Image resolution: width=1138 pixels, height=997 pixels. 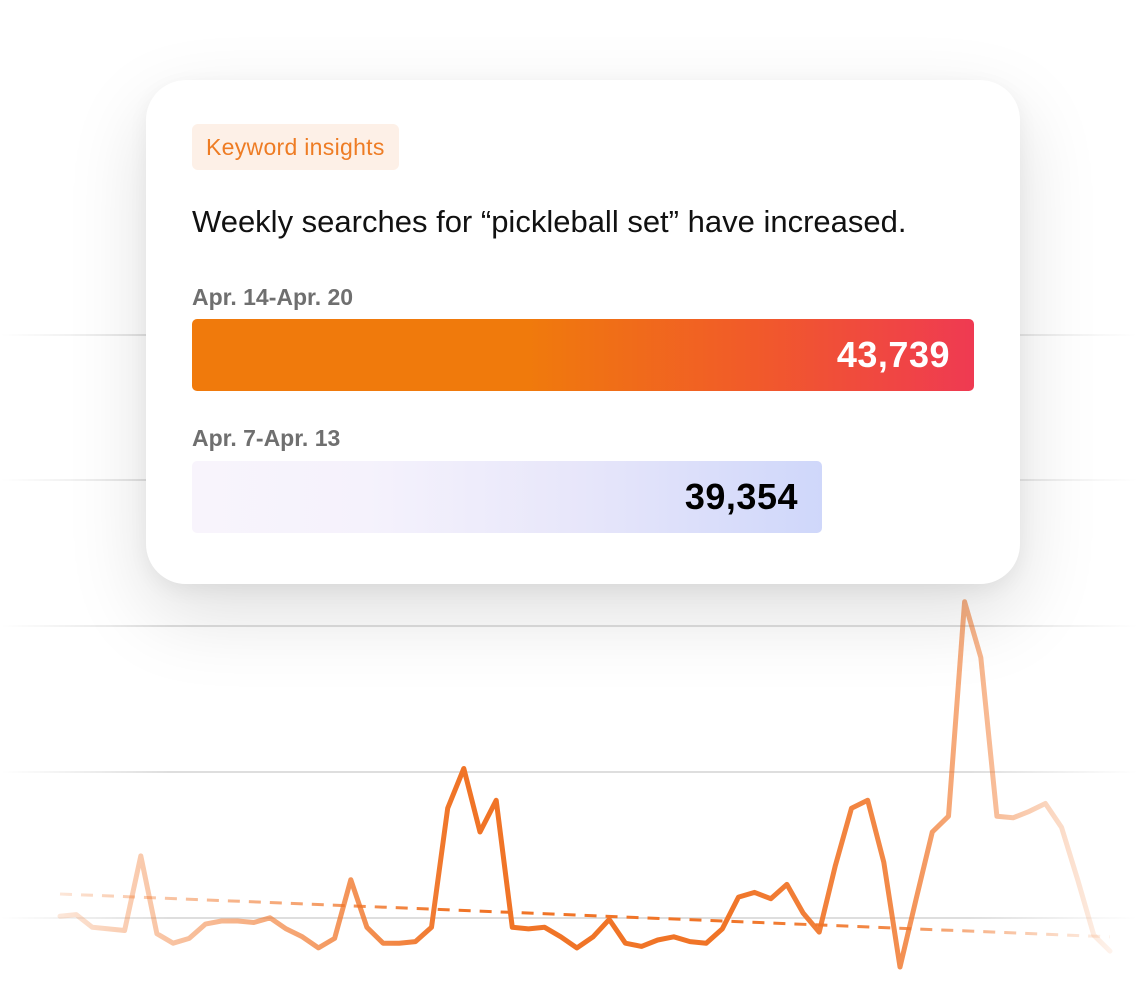 What do you see at coordinates (507, 497) in the screenshot?
I see `previous-period-bar: 39,354` at bounding box center [507, 497].